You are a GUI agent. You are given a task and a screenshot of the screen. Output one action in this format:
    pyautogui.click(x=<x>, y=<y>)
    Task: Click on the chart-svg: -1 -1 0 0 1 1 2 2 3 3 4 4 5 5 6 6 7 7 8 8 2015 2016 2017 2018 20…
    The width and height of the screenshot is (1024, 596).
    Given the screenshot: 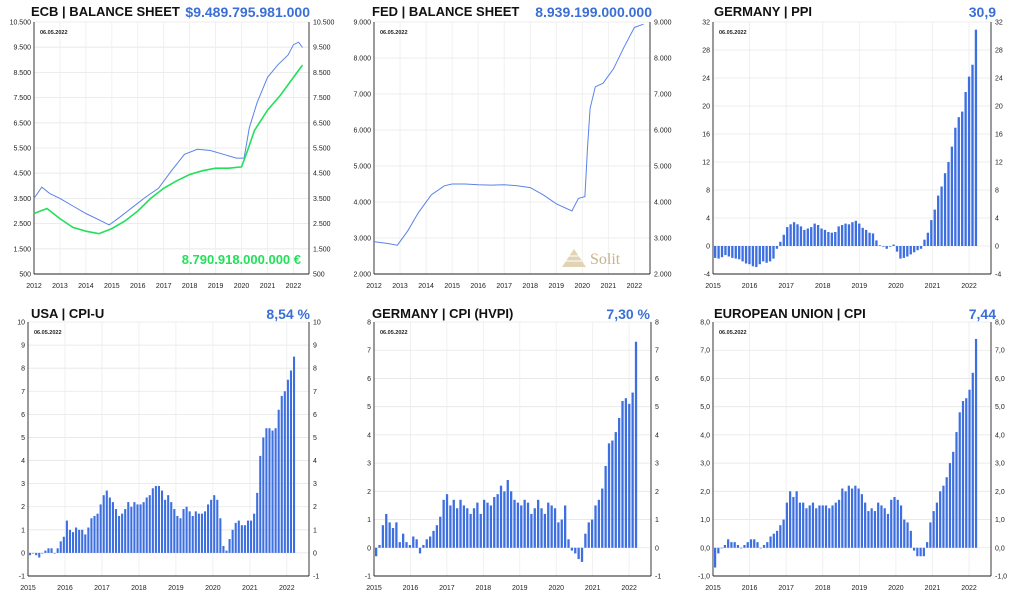 What is the action you would take?
    pyautogui.click(x=513, y=456)
    